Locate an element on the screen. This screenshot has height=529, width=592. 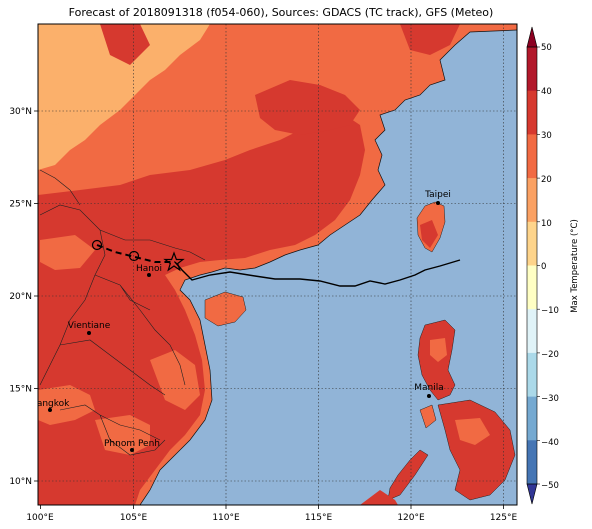
land-hot-central-china is located at coordinates (307, 107).